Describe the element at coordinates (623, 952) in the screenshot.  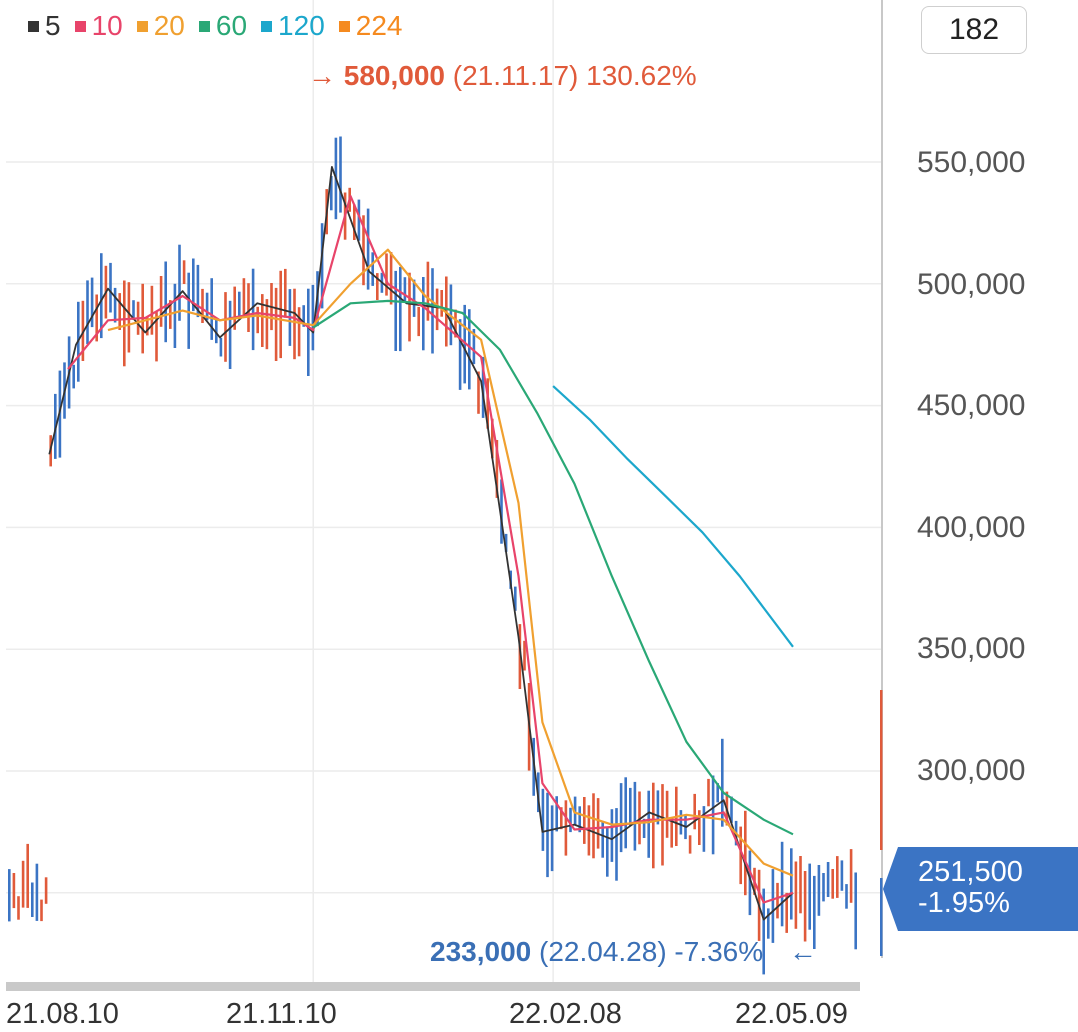
I see `low-annotation: 233,000 (22.04.28) -7.36% ←` at that location.